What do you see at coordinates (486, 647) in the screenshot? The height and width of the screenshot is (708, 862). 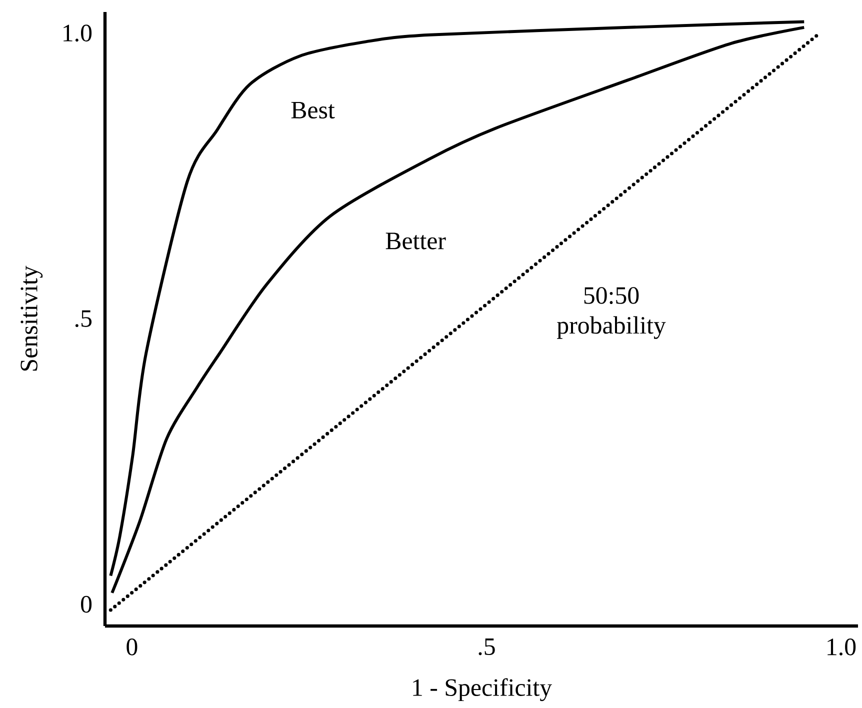 I see `x-tick-label: .5` at bounding box center [486, 647].